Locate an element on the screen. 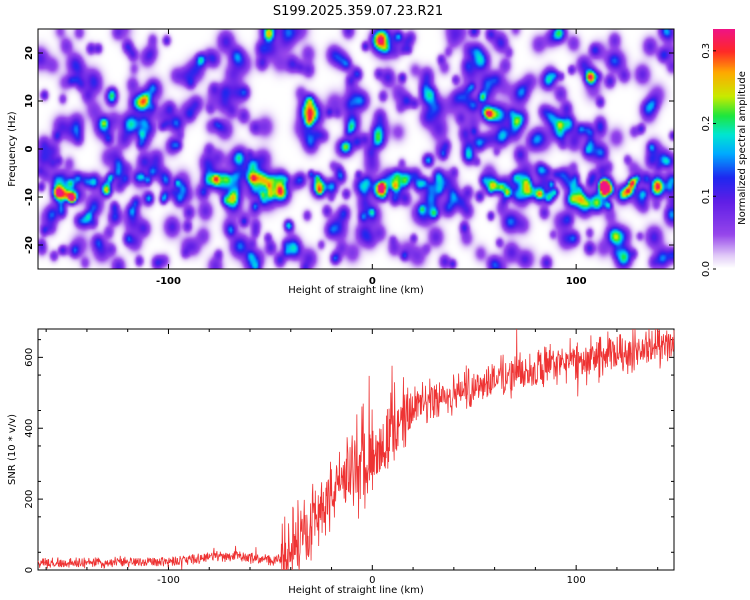 This screenshot has width=750, height=600. colorbar-tick-label: 0.3 is located at coordinates (706, 51).